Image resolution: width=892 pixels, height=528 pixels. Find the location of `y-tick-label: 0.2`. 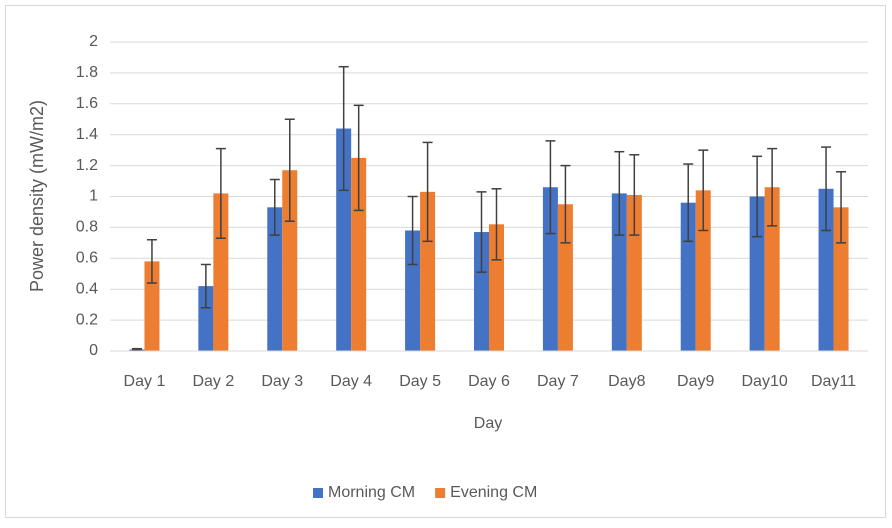

y-tick-label: 0.2 is located at coordinates (87, 319).